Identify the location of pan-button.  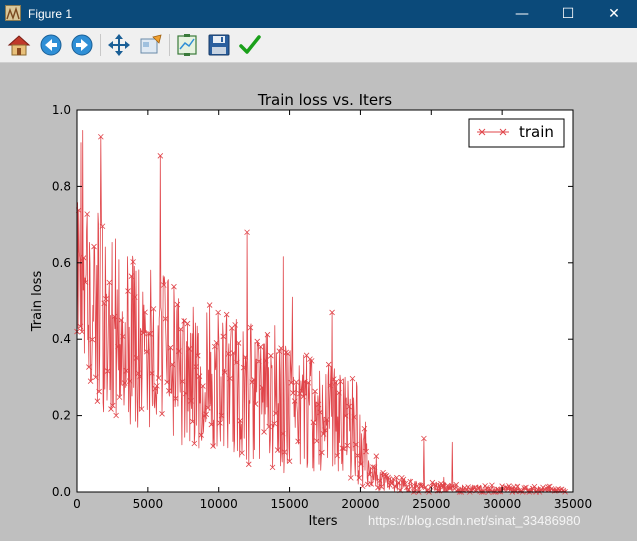
(119, 45).